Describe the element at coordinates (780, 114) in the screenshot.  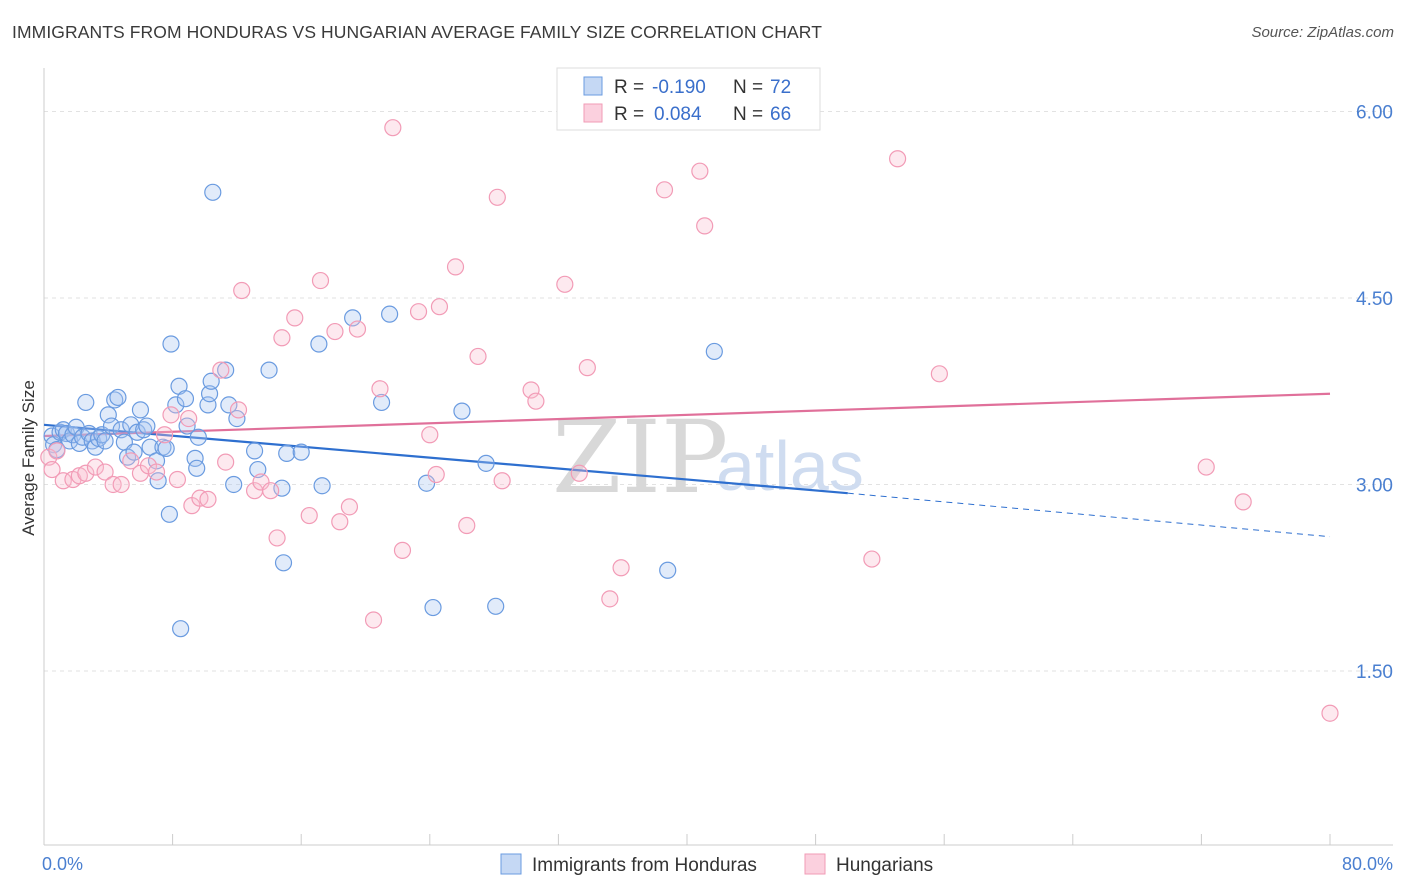
I see `legend-n-value-2: 66` at that location.